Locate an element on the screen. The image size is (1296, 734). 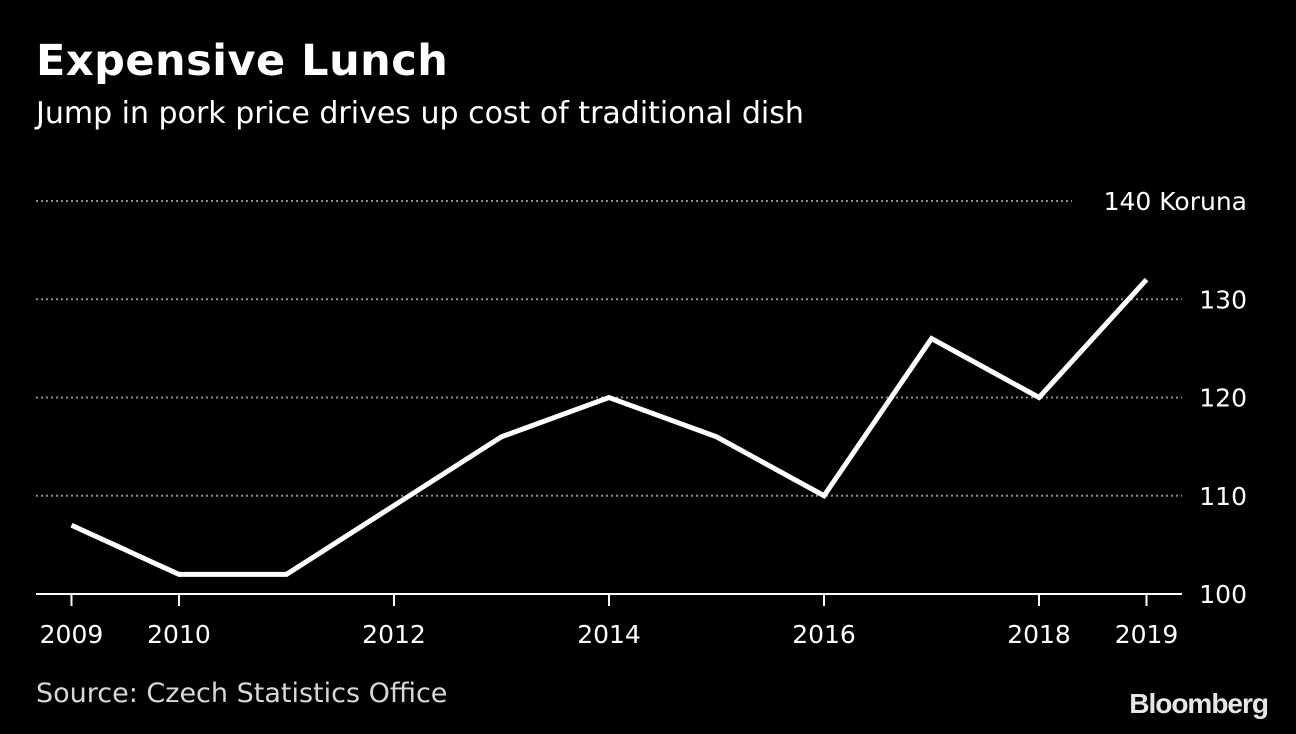
x-tick-label-2018: 2018 is located at coordinates (1039, 634).